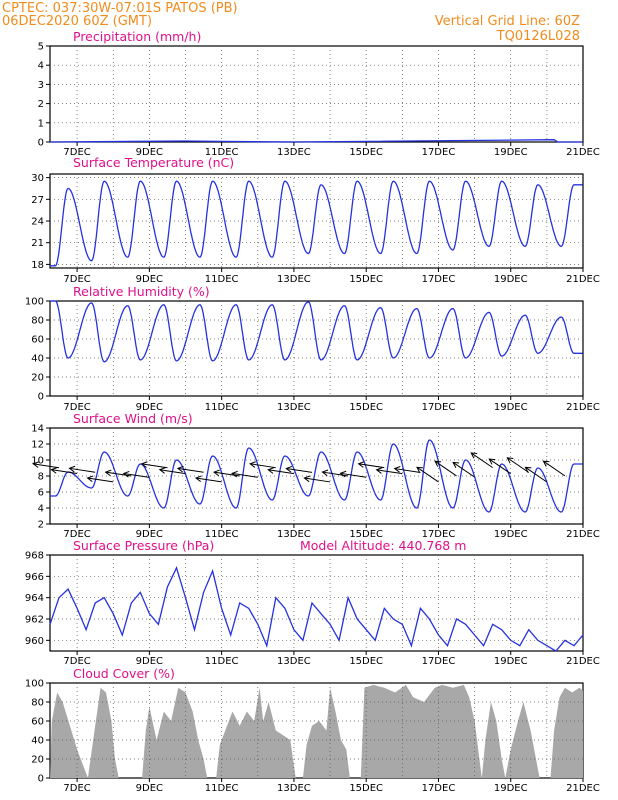  What do you see at coordinates (149, 788) in the screenshot?
I see `cloud-xtick-label-1: 9DEC` at bounding box center [149, 788].